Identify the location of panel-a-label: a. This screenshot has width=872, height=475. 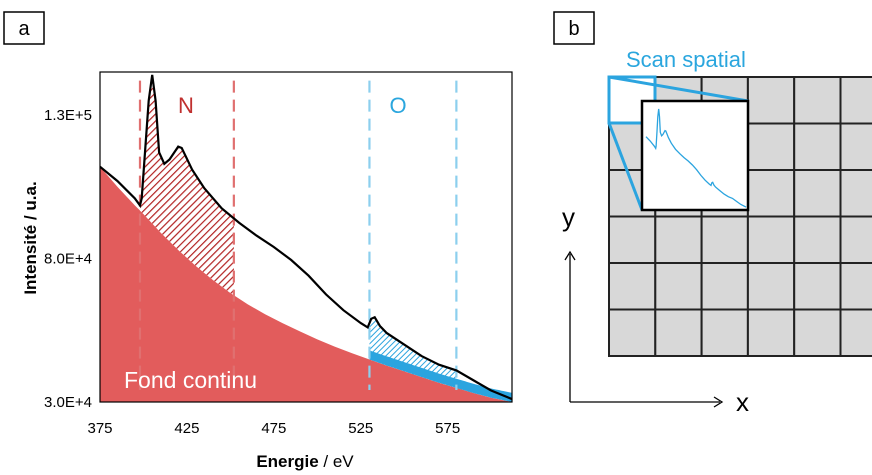
(24, 29).